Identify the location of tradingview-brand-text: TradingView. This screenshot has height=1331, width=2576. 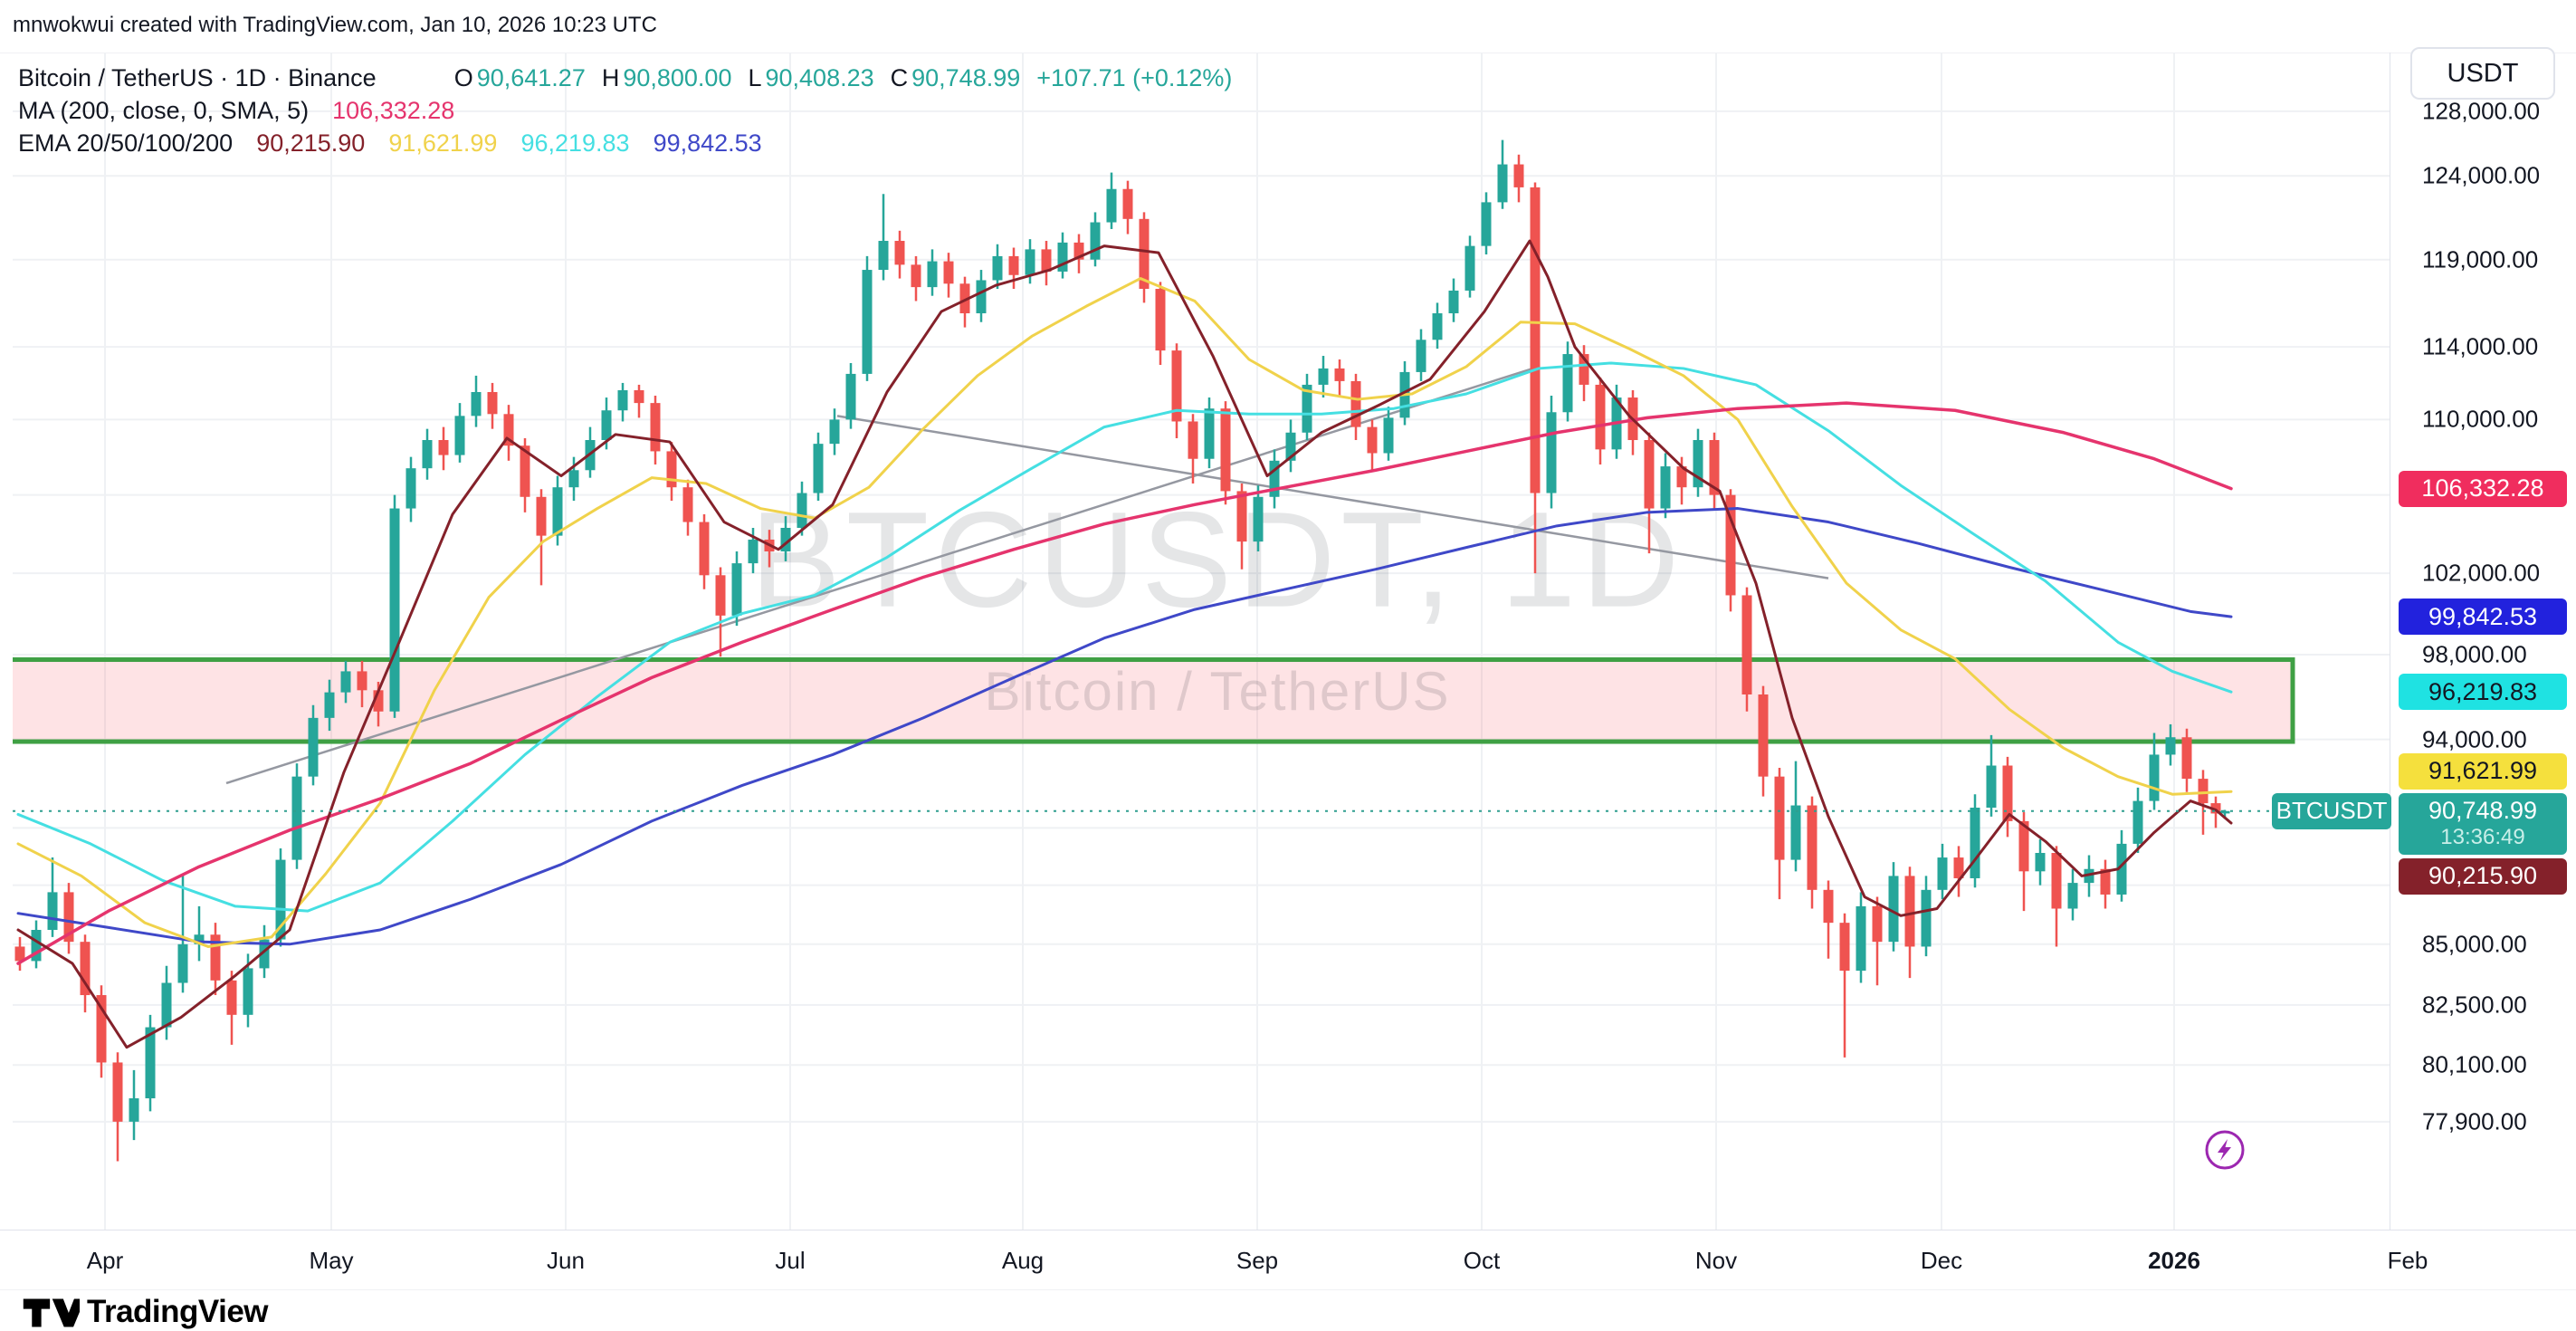
(178, 1311).